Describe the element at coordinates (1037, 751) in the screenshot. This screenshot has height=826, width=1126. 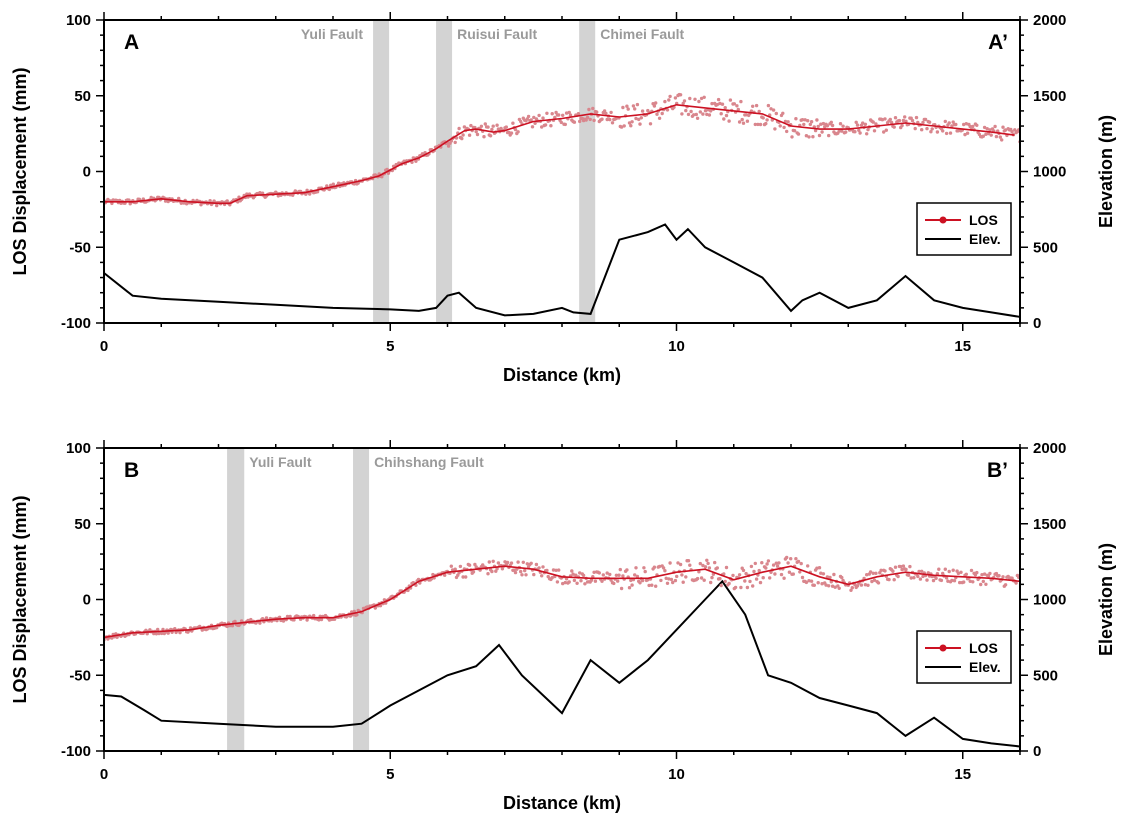
I see `y2-tick-label: 0` at that location.